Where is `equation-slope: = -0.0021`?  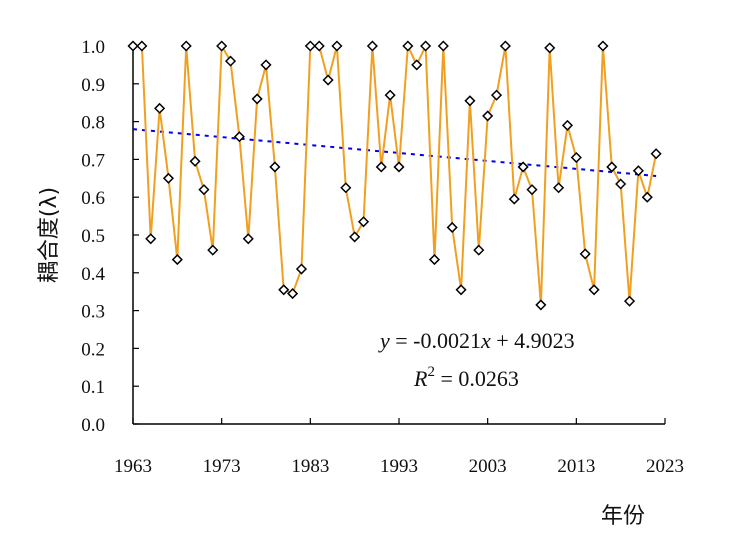 equation-slope: = -0.0021 is located at coordinates (435, 340).